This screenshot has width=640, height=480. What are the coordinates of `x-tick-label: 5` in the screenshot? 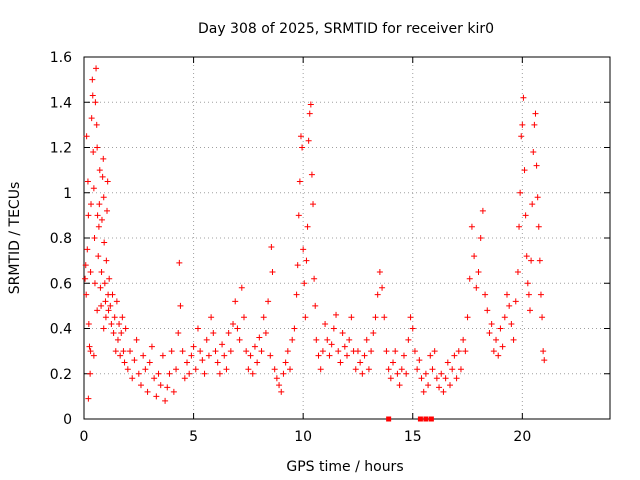 It's located at (193, 437).